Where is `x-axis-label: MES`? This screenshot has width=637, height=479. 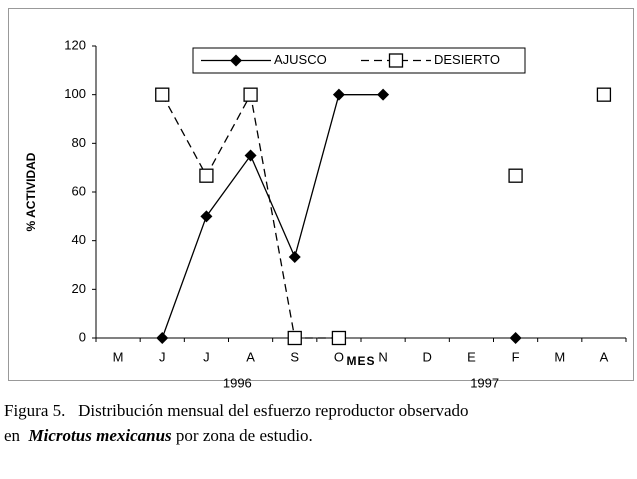
x-axis-label: MES is located at coordinates (360, 361).